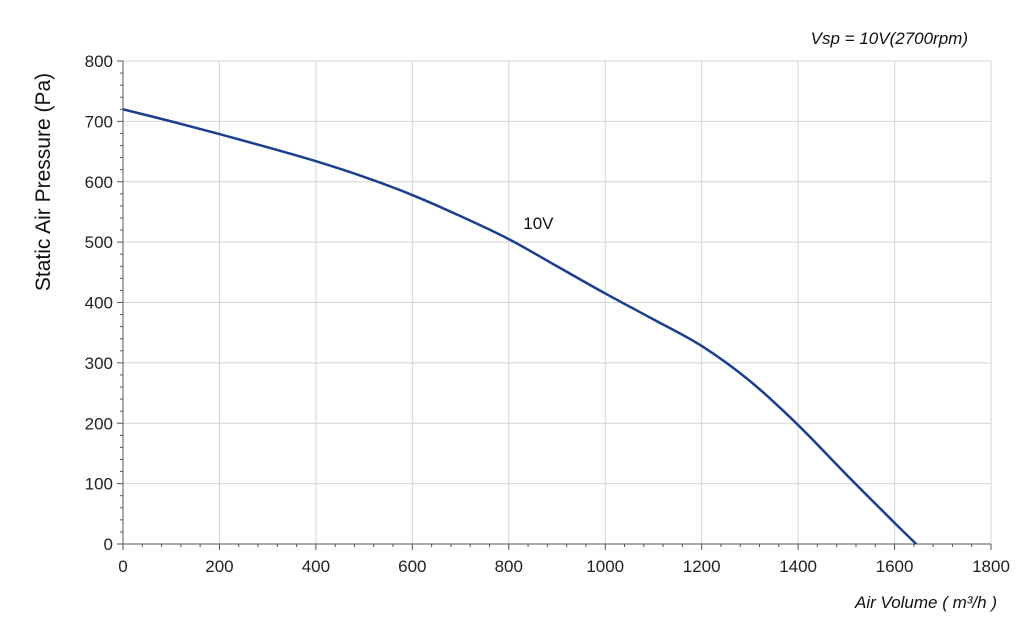 The height and width of the screenshot is (635, 1024). Describe the element at coordinates (702, 566) in the screenshot. I see `x-tick-label: 1200` at that location.